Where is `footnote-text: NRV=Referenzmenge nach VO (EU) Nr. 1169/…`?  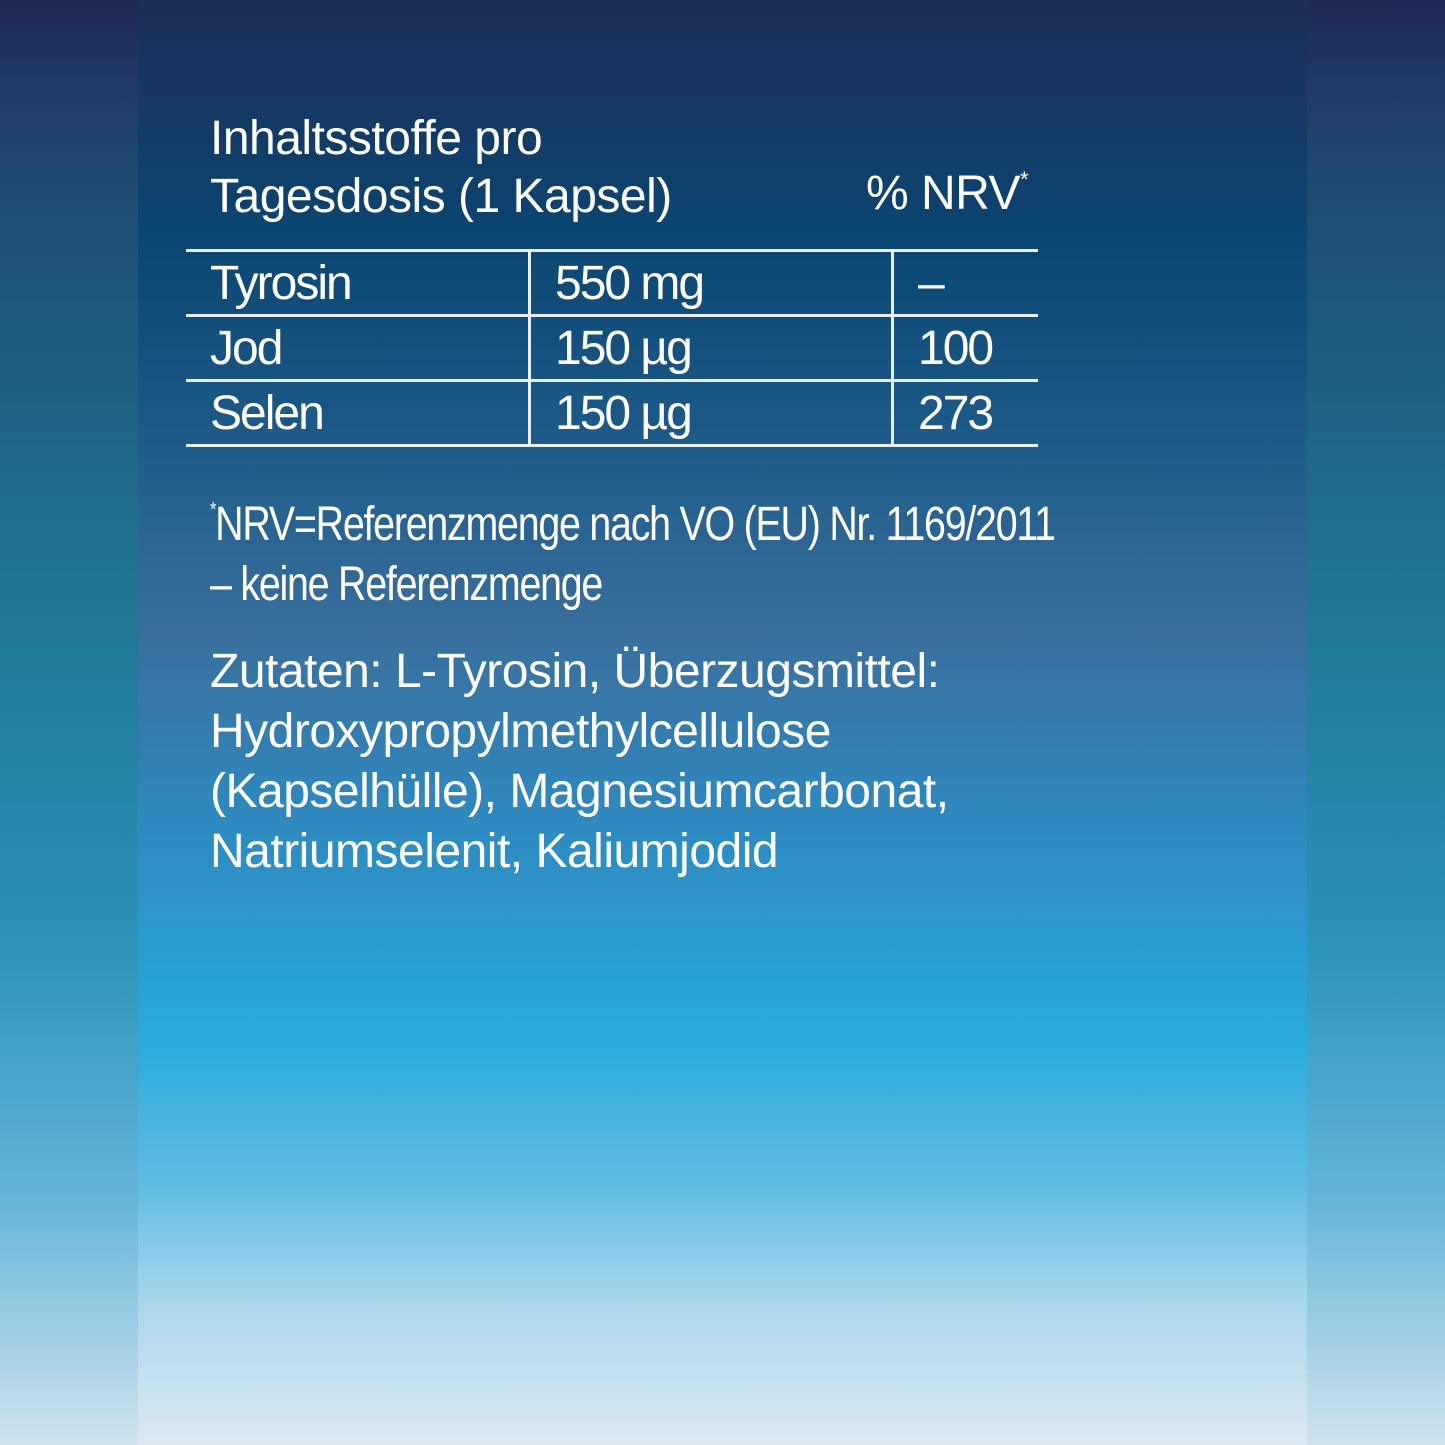
footnote-text: NRV=Referenzmenge nach VO (EU) Nr. 1169/… is located at coordinates (635, 524).